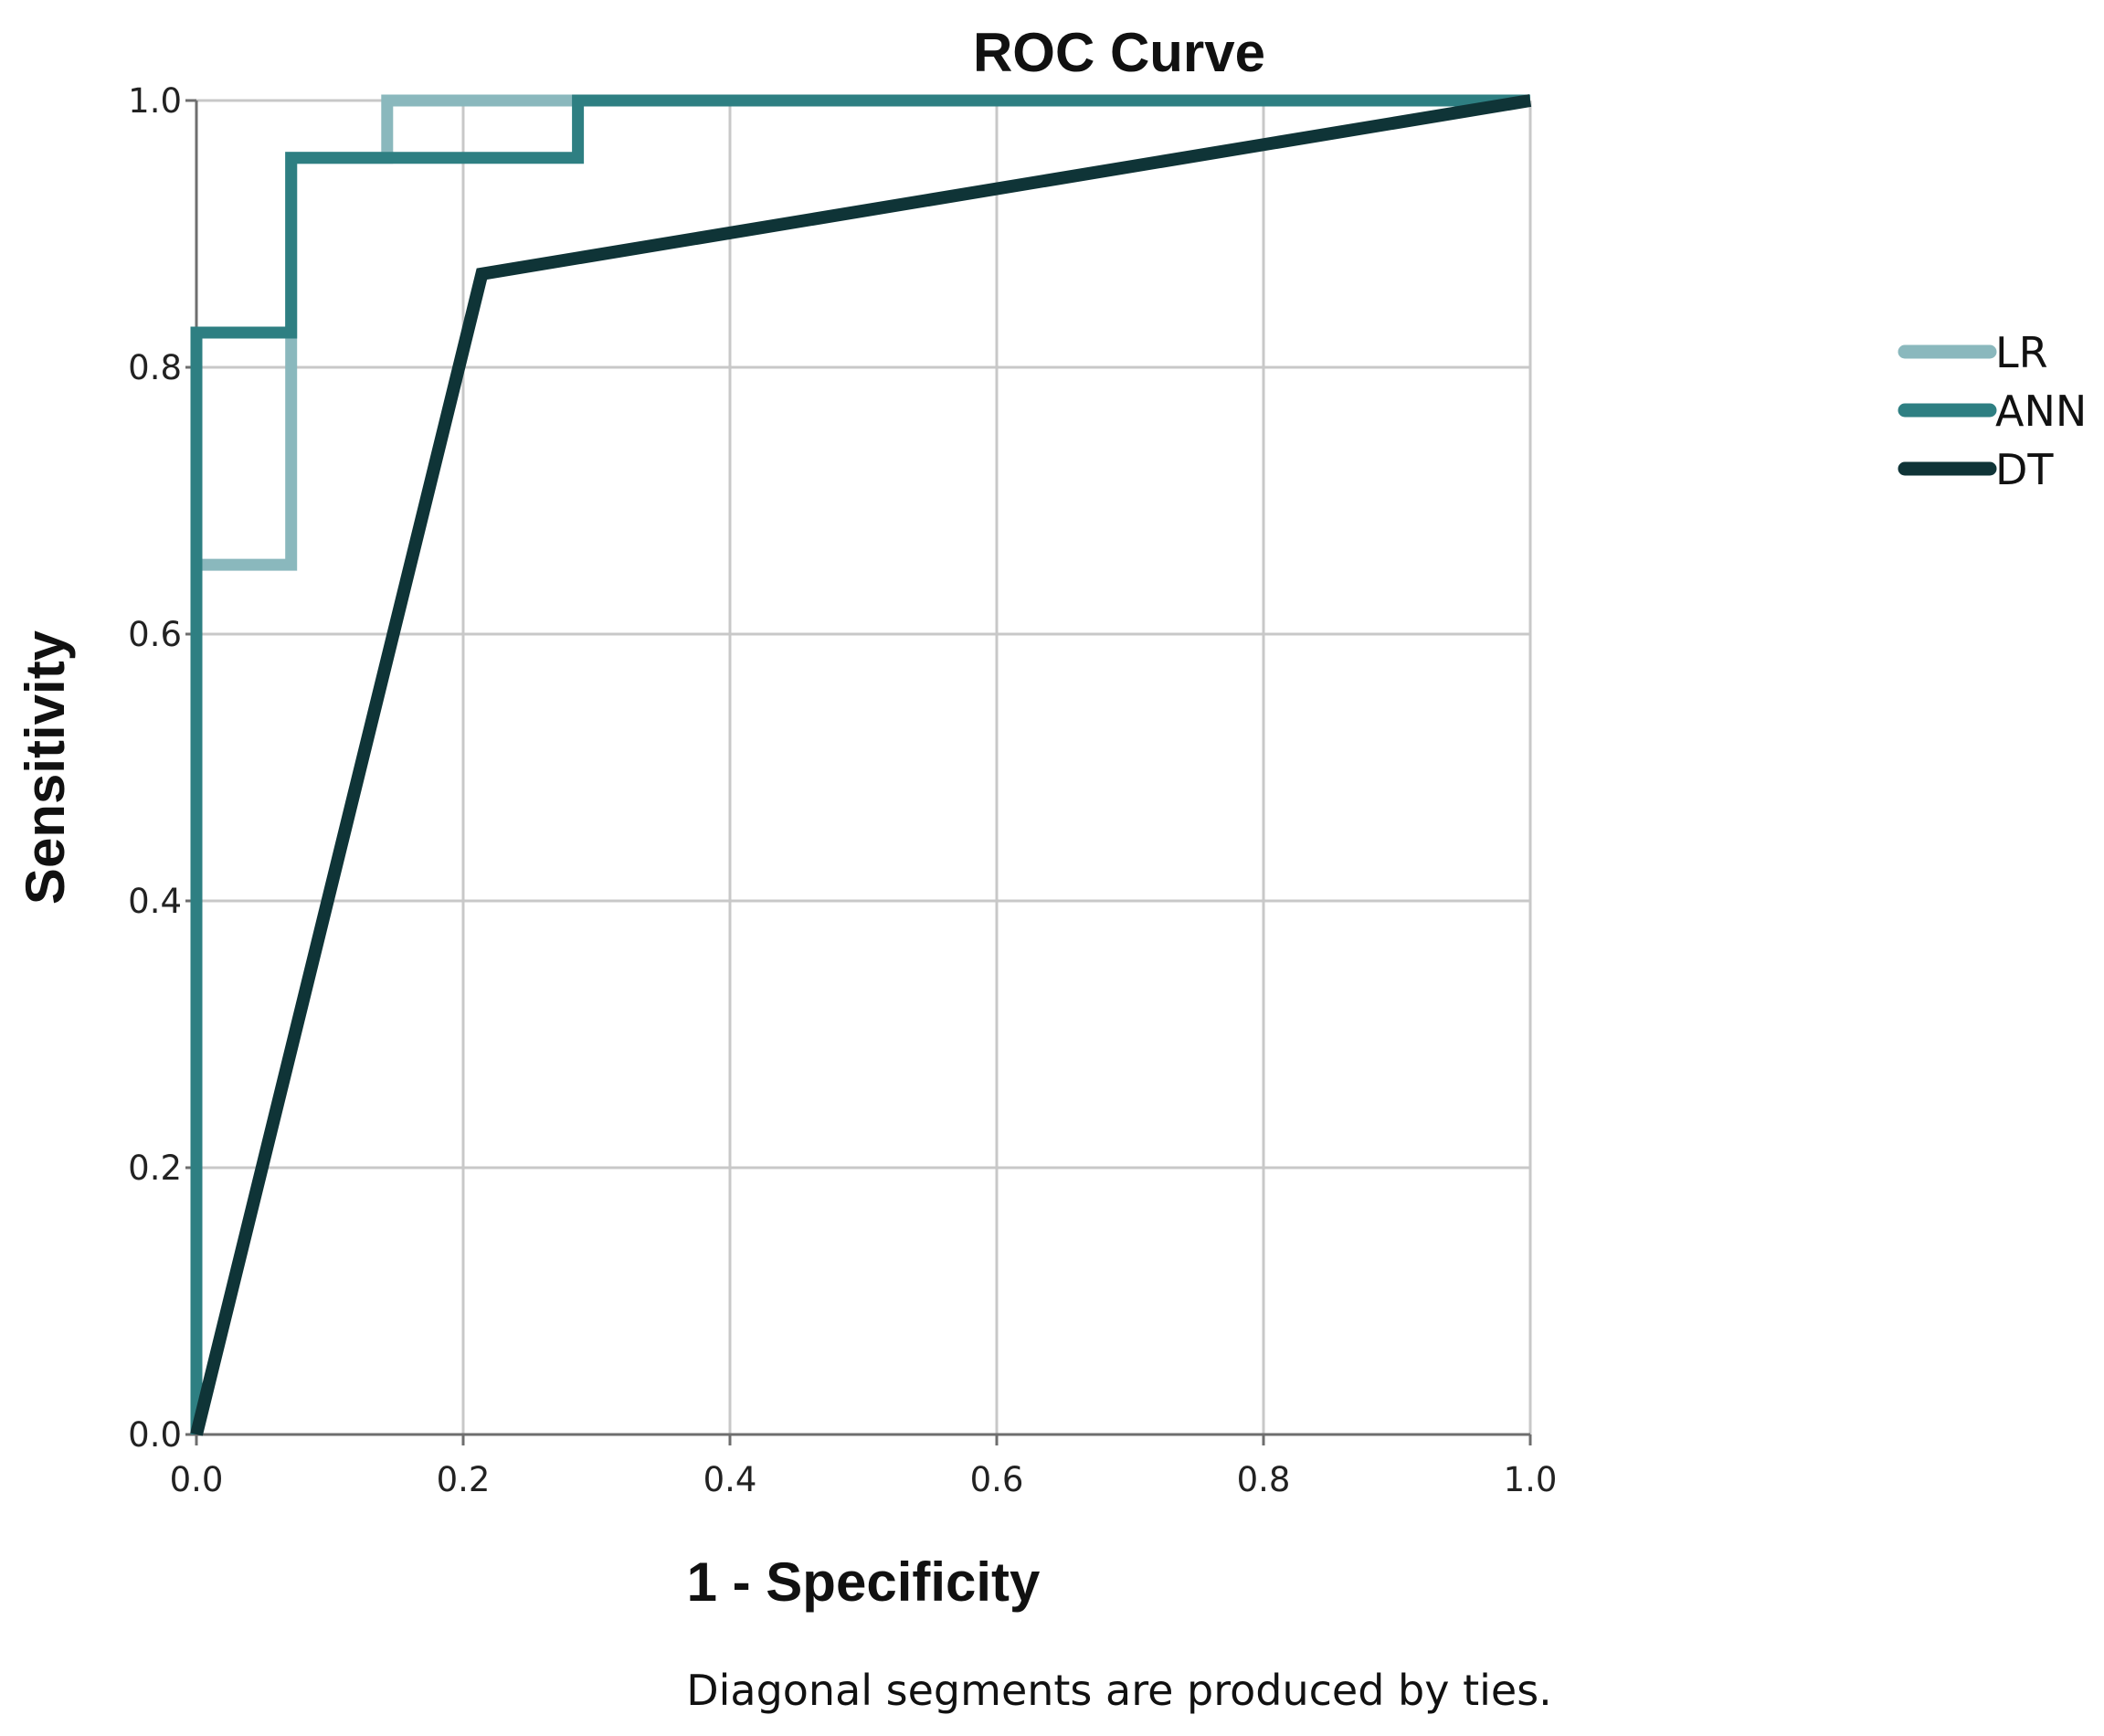 The image size is (2104, 1736). I want to click on legend-label-dt: DT, so click(2024, 469).